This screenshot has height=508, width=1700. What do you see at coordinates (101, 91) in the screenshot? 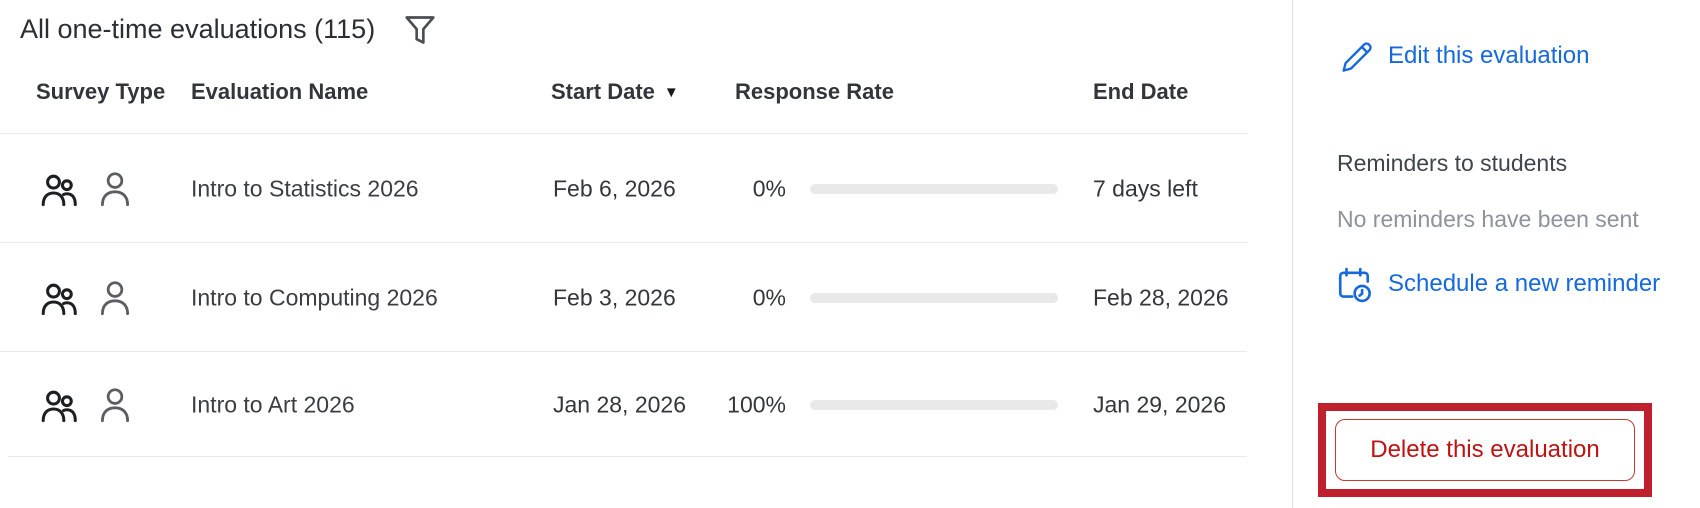
I see `column-header-survey-type: Survey Type` at bounding box center [101, 91].